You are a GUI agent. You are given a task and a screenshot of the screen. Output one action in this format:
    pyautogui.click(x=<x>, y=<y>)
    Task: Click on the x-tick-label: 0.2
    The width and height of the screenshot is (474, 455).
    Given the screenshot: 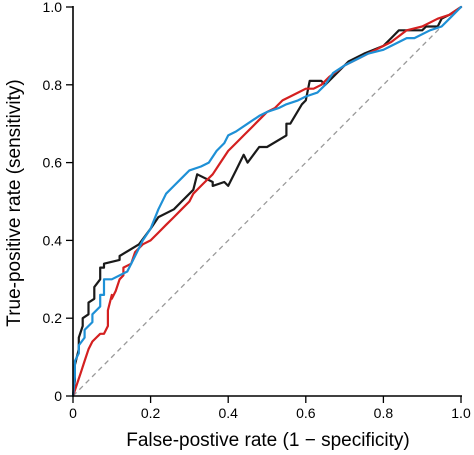 What is the action you would take?
    pyautogui.click(x=151, y=413)
    